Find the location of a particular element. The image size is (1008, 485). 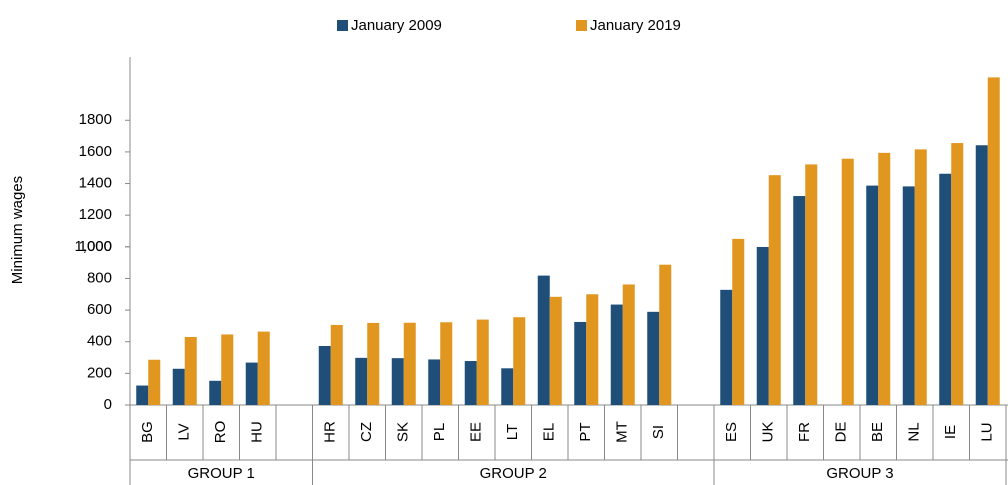

x-tick-label: LU is located at coordinates (987, 431).